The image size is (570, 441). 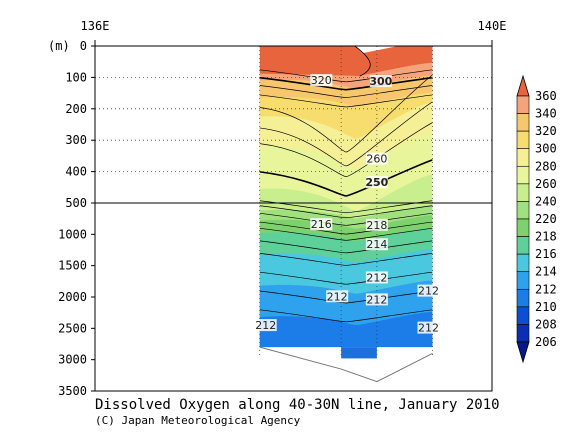 I want to click on y-tick-label: 500, so click(x=76, y=203).